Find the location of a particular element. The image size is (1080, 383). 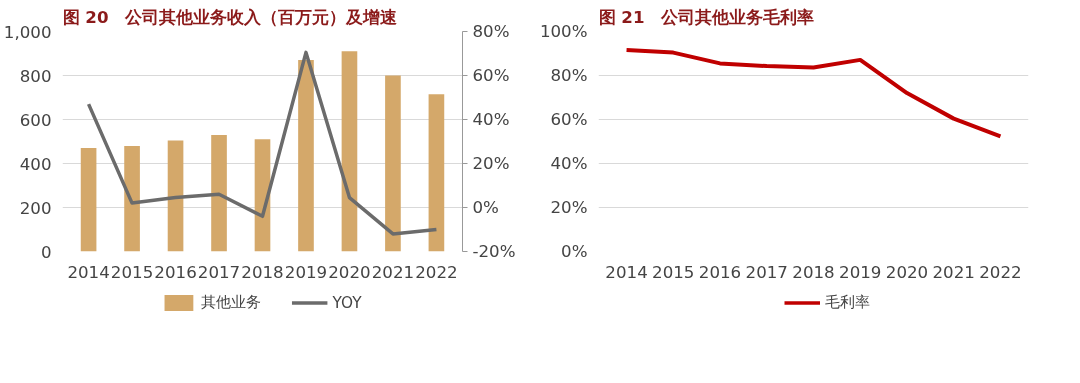

y-tick-label: 600 is located at coordinates (35, 120).